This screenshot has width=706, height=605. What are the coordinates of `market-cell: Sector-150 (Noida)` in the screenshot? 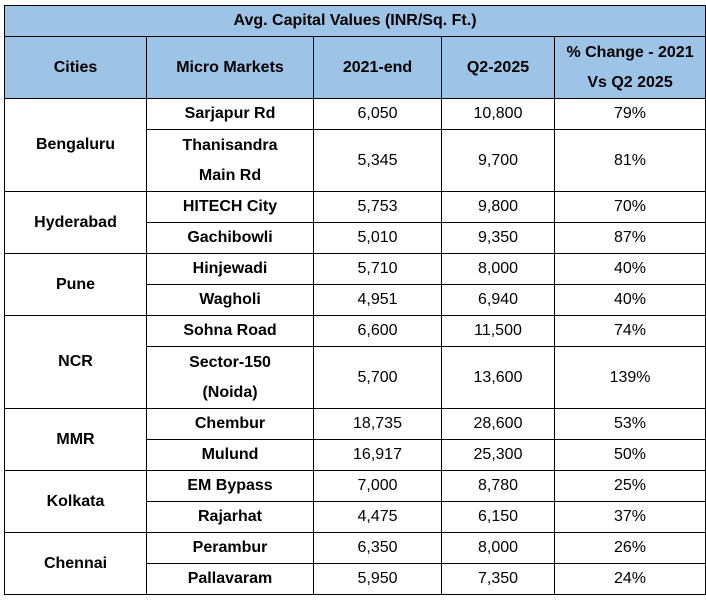 It's located at (230, 377).